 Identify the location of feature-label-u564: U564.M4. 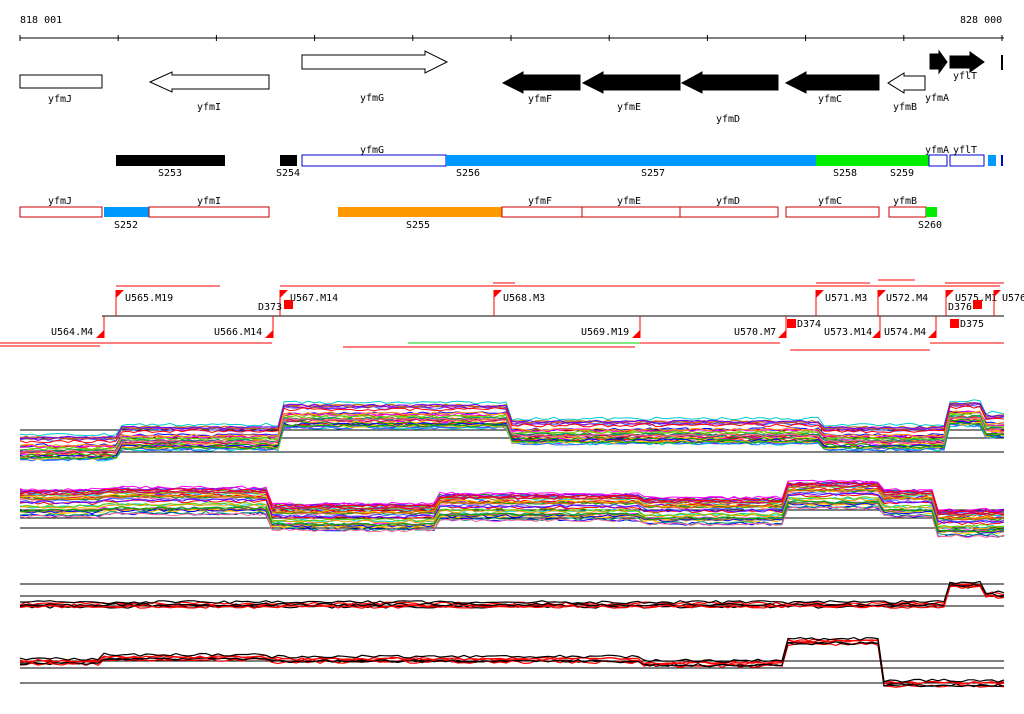
(72, 332).